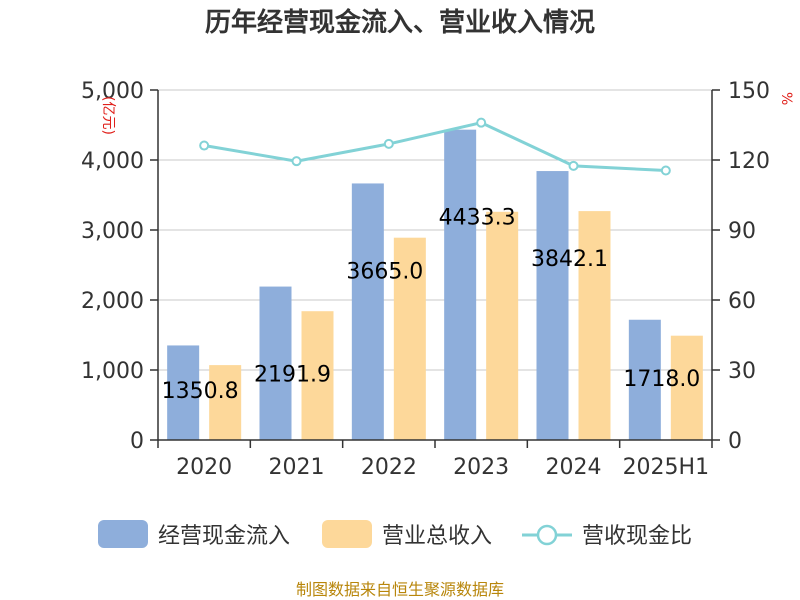 The height and width of the screenshot is (600, 800). I want to click on right-tick-label: 60, so click(742, 301).